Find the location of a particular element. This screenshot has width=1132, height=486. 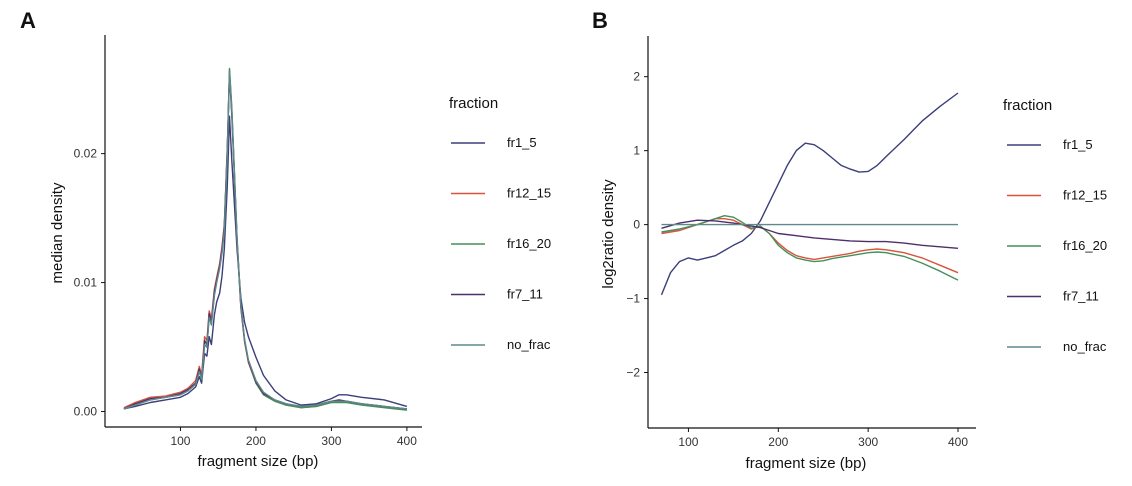

panel-b-legend-title: fraction is located at coordinates (1027, 105).